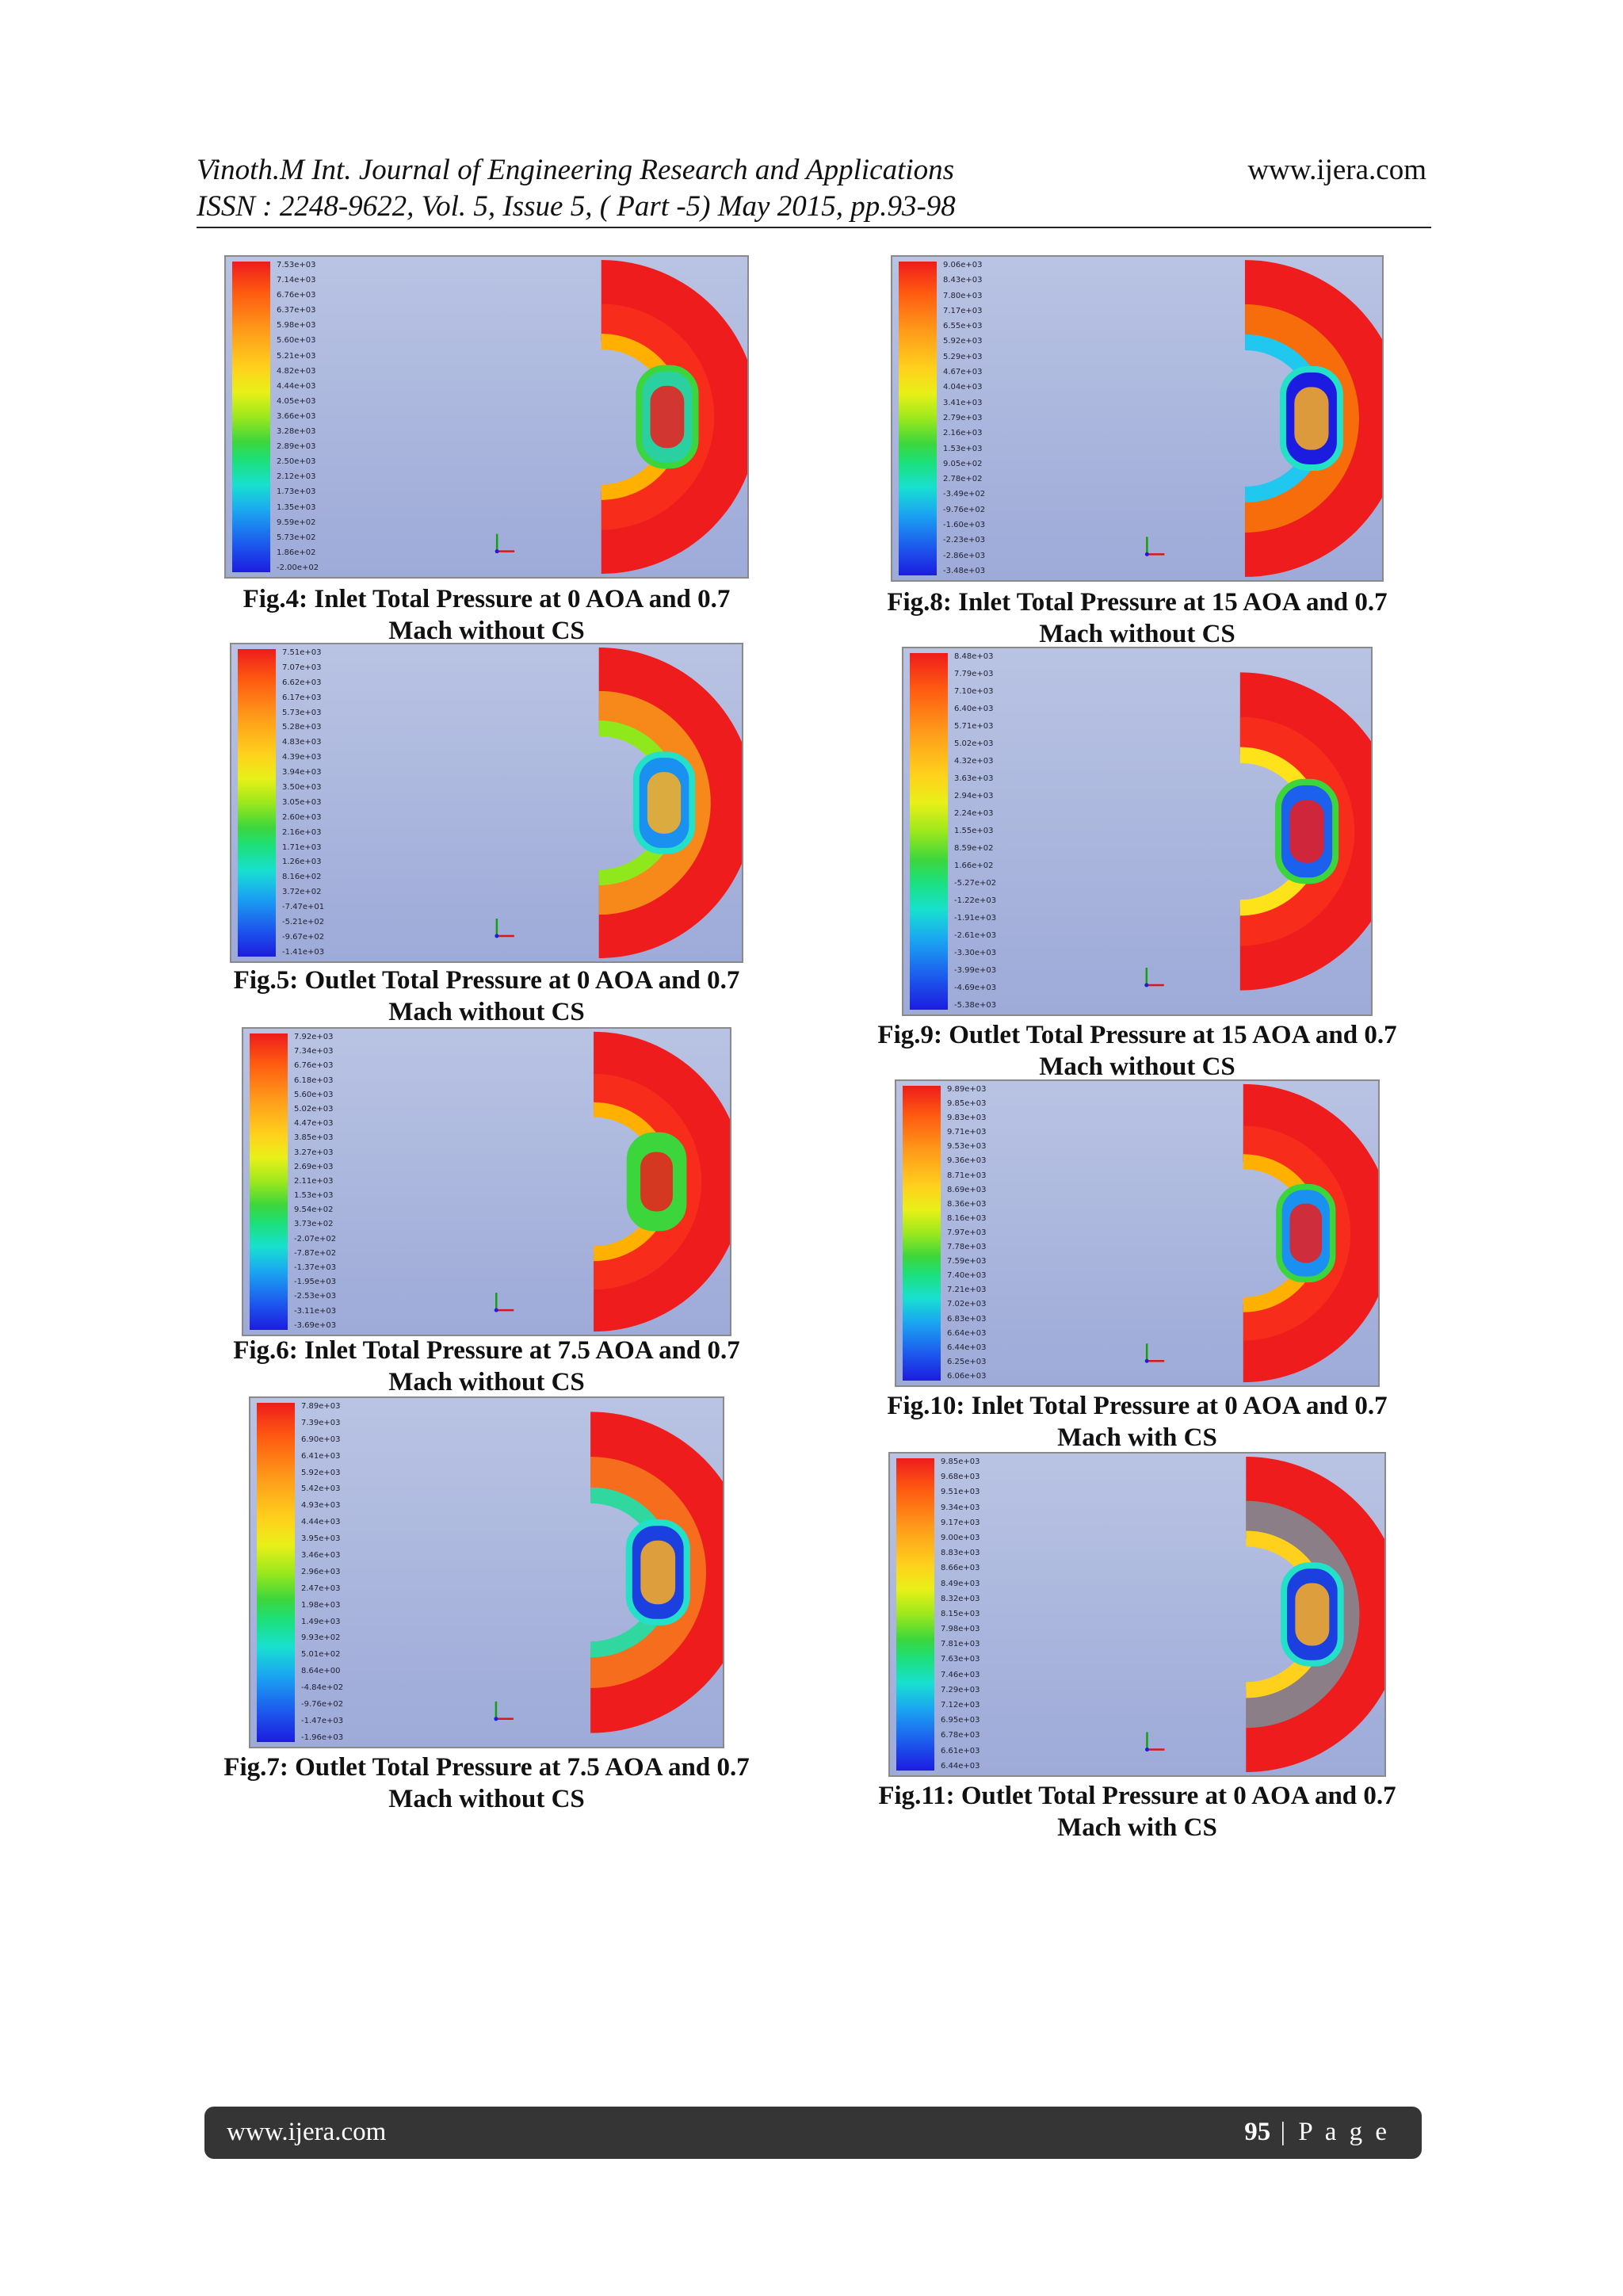 Image resolution: width=1623 pixels, height=2296 pixels. Describe the element at coordinates (297, 386) in the screenshot. I see `legend-tick-label: 4.44e+03` at that location.